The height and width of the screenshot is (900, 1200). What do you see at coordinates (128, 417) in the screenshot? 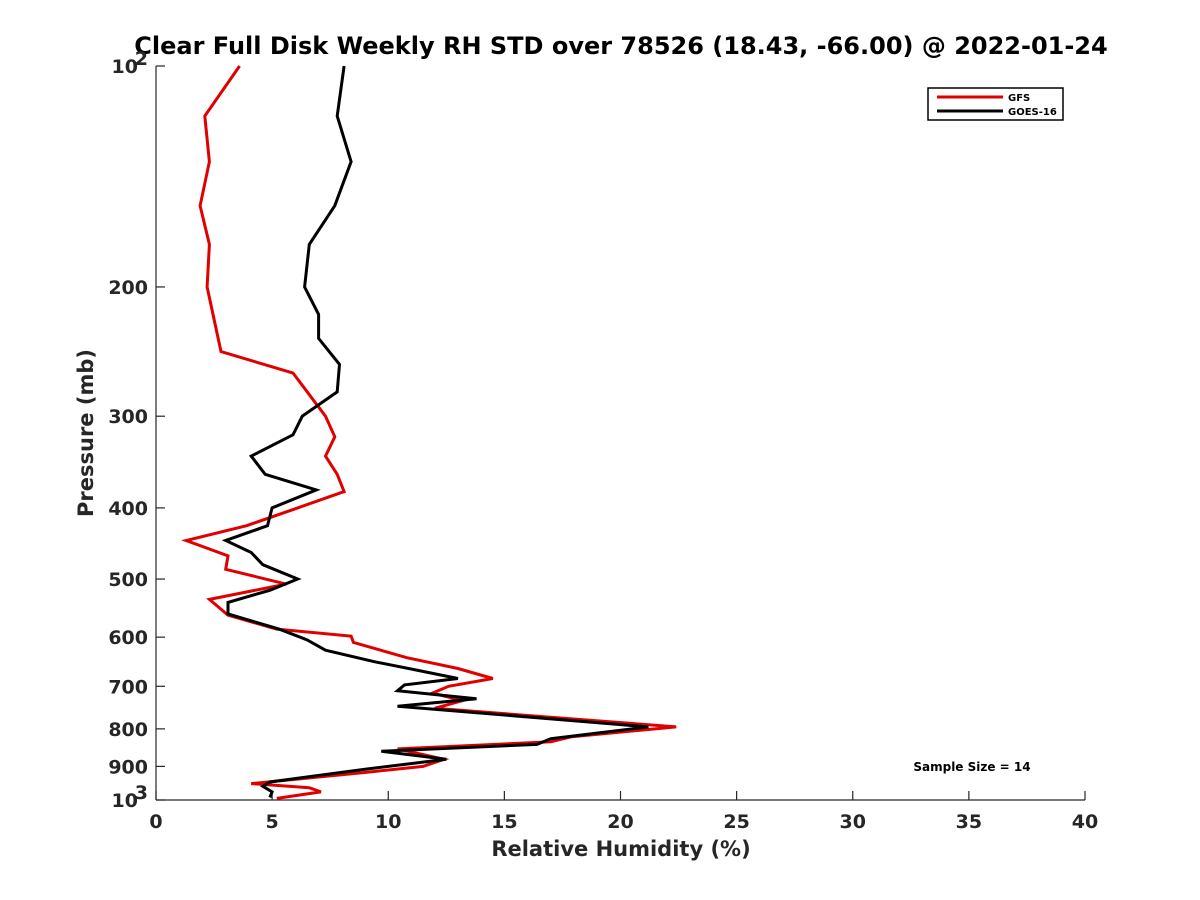
I see `y-tick-label: 300` at bounding box center [128, 417].